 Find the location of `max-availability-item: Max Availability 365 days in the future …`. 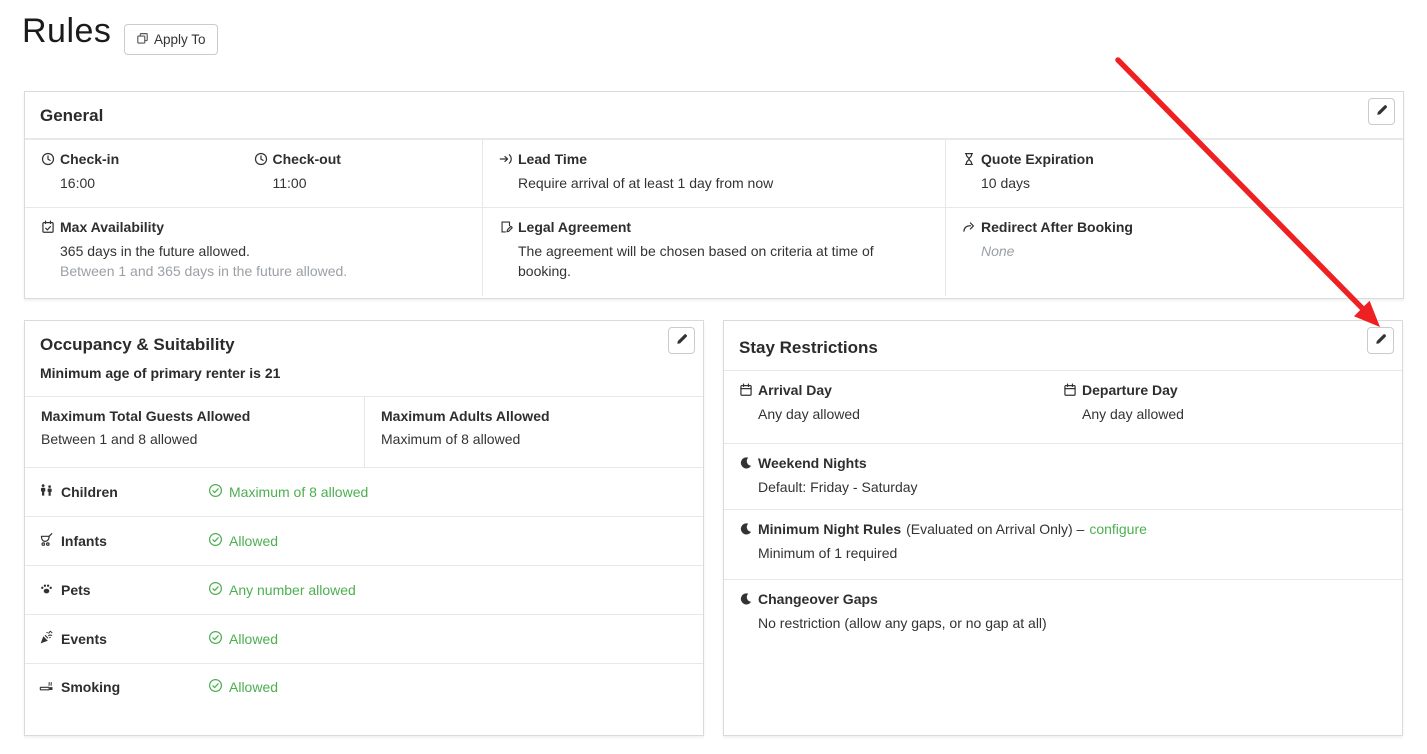

max-availability-item: Max Availability 365 days in the future … is located at coordinates (253, 252).